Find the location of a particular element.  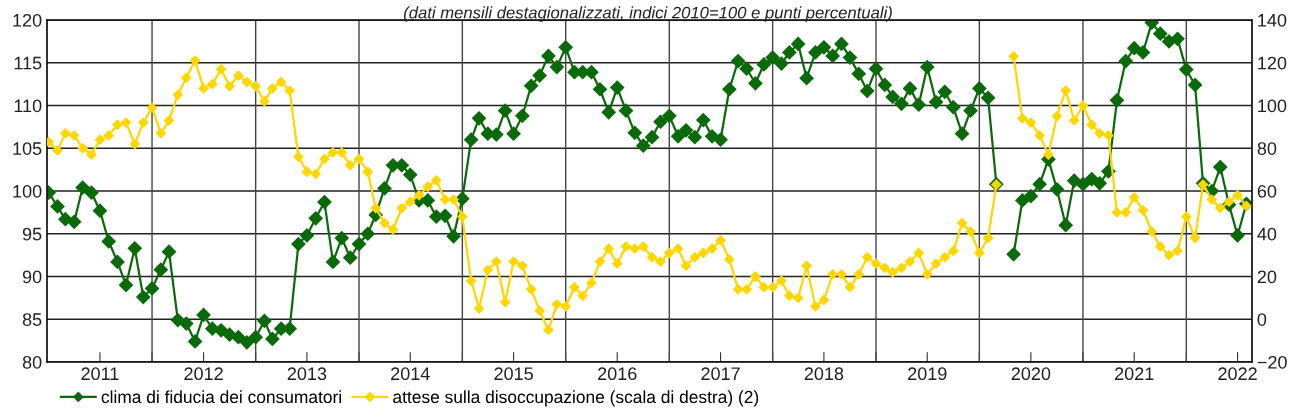

x-tick-label: 2020 is located at coordinates (1031, 374).